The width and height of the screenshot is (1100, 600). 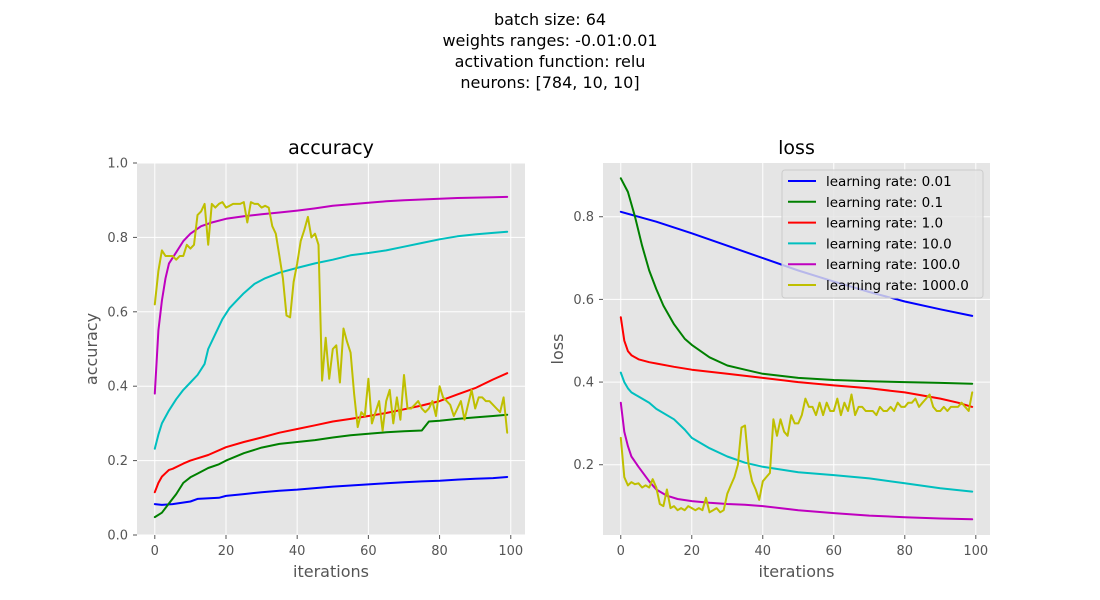 What do you see at coordinates (691, 551) in the screenshot?
I see `loss-xtick-label: 20` at bounding box center [691, 551].